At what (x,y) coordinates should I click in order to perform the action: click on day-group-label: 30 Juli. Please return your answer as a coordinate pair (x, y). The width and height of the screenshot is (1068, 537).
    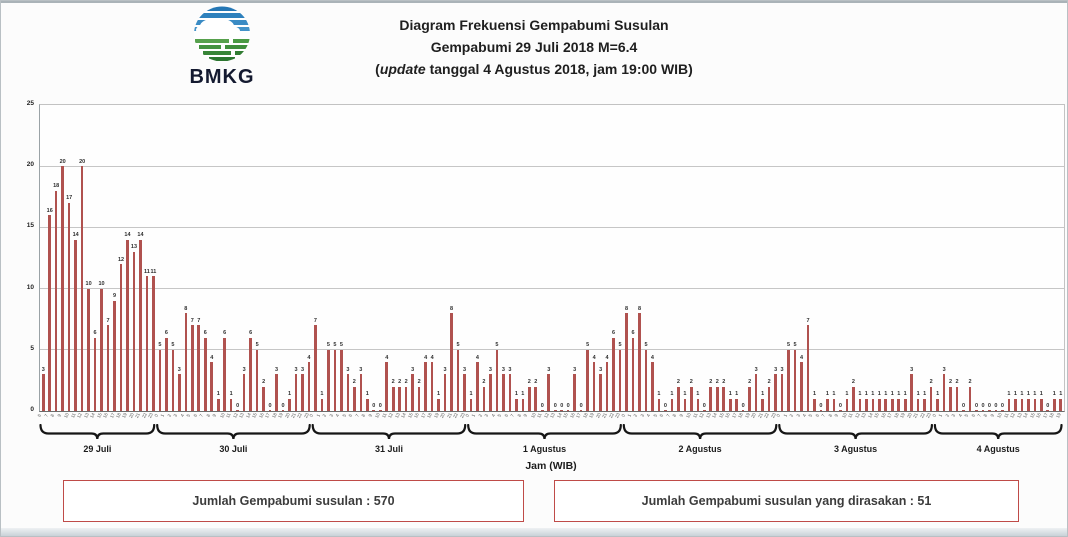
    Looking at the image, I should click on (233, 449).